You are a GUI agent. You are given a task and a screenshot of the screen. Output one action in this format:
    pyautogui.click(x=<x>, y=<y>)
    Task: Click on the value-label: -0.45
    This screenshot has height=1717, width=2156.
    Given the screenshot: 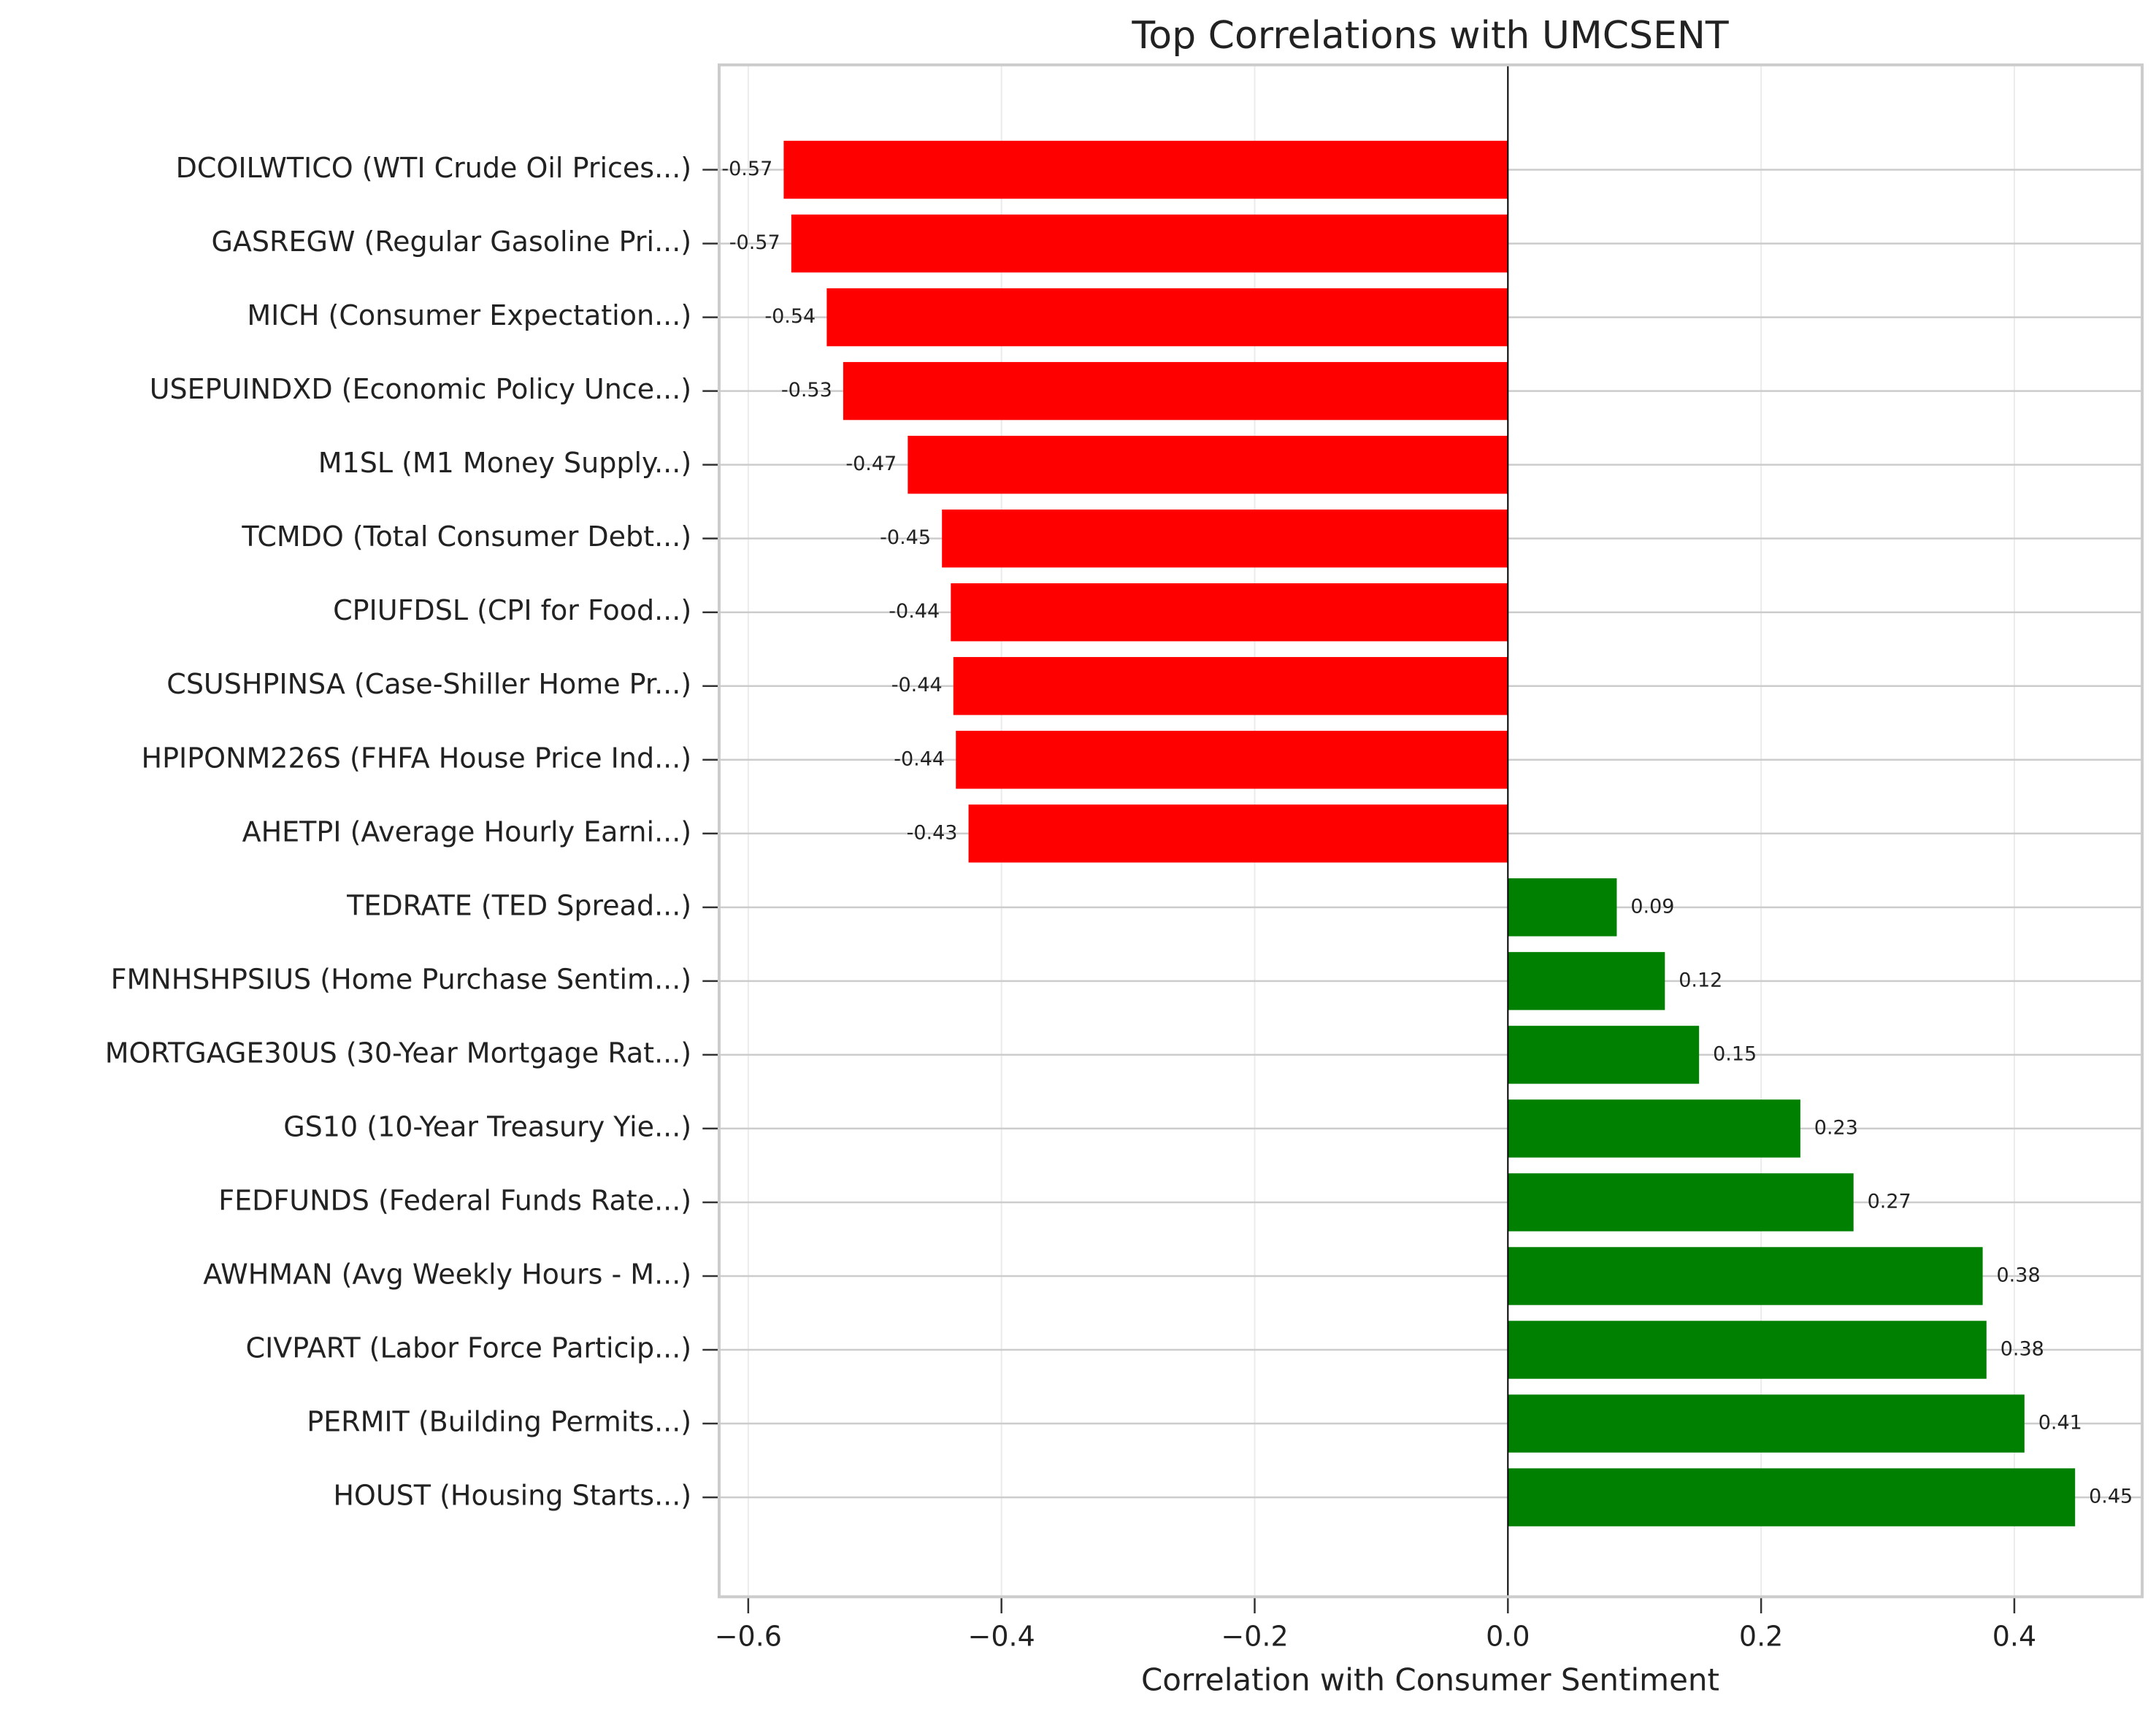 What is the action you would take?
    pyautogui.click(x=905, y=537)
    